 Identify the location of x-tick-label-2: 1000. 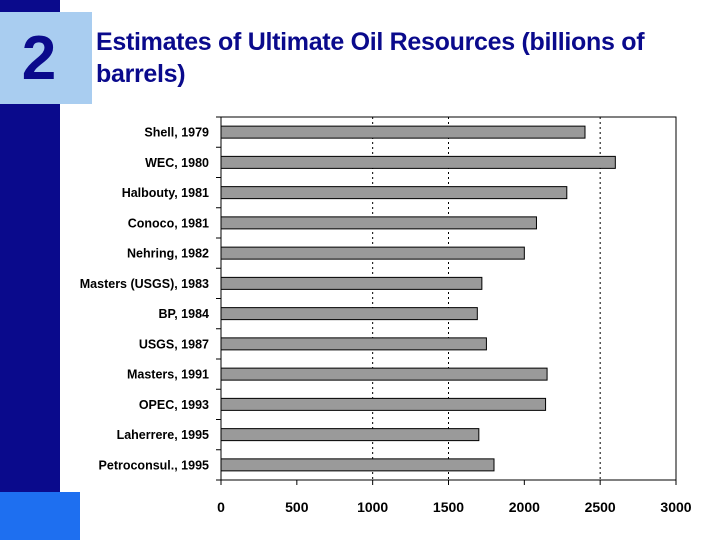
(372, 507).